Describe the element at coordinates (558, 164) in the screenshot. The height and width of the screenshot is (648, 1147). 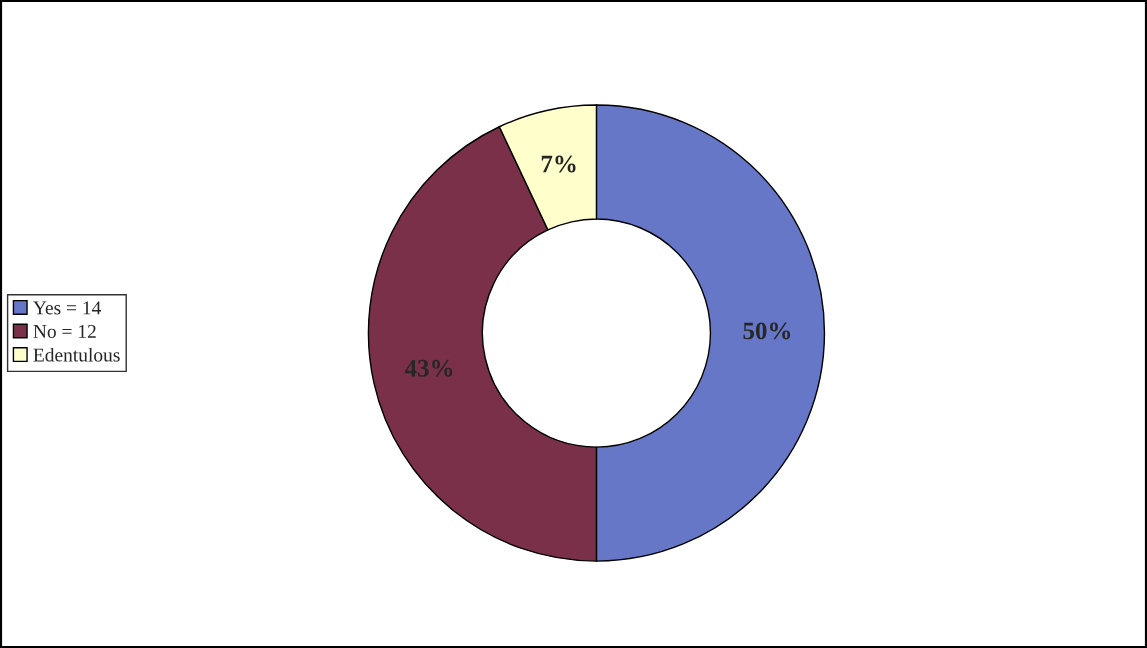
I see `data-label: 7%` at that location.